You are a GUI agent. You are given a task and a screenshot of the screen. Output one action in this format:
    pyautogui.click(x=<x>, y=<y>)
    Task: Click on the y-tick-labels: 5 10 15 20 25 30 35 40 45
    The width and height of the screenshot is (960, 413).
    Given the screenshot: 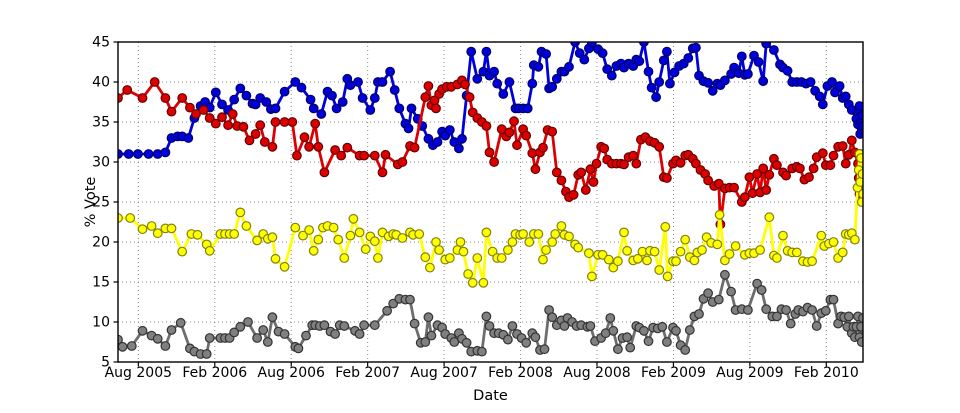 What is the action you would take?
    pyautogui.click(x=101, y=203)
    